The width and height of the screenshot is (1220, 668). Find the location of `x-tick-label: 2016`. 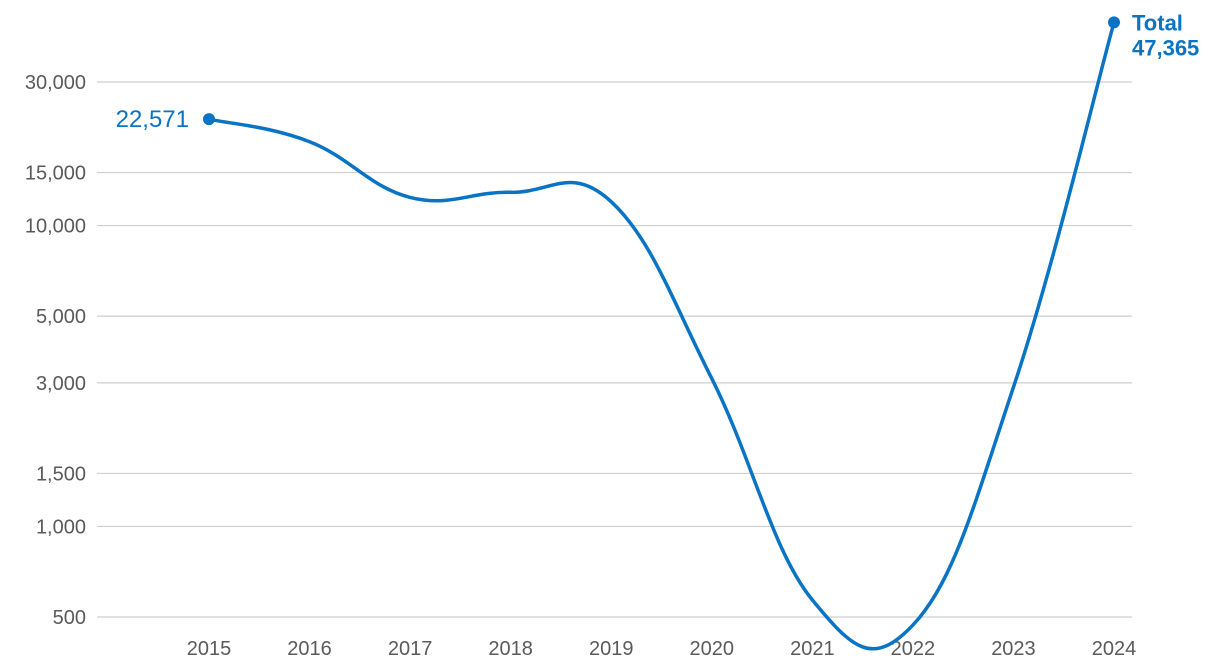

x-tick-label: 2016 is located at coordinates (309, 649).